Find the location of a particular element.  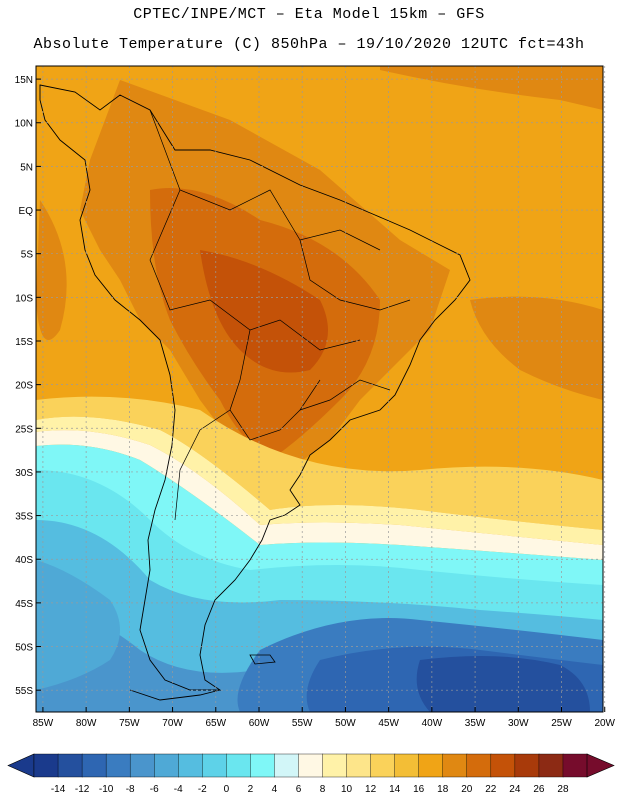

legend-arrow-low is located at coordinates (21, 765).